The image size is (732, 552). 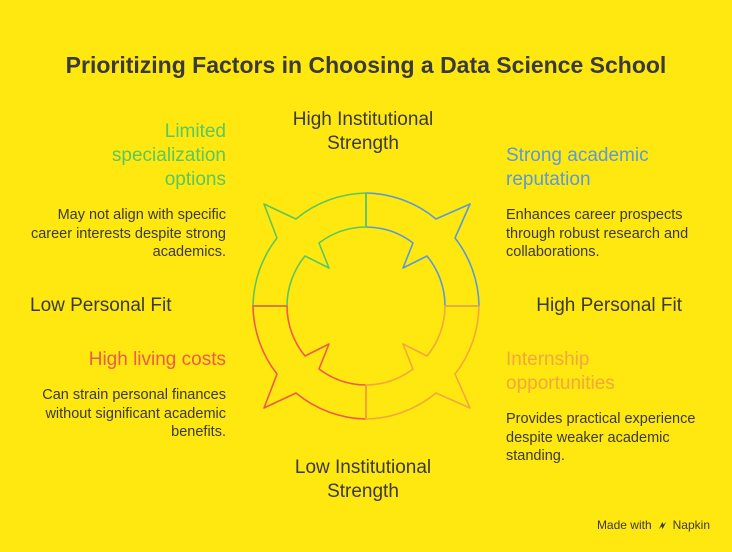 What do you see at coordinates (363, 131) in the screenshot?
I see `axis-label-top: High Institutional Strength` at bounding box center [363, 131].